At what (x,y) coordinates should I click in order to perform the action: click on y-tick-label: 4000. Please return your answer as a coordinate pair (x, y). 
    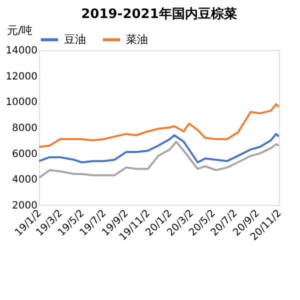
    Looking at the image, I should click on (25, 180).